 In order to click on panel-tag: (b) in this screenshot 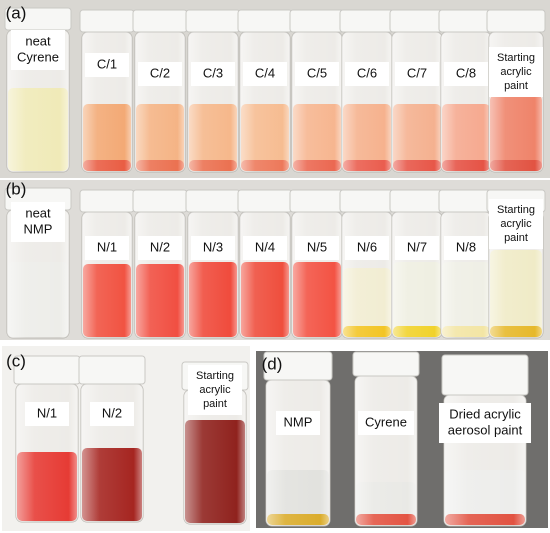, I will do `click(16, 188)`.